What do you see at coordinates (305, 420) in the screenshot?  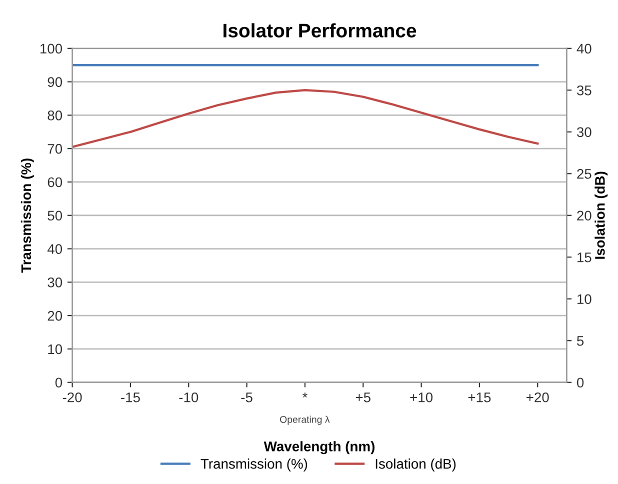 I see `text: Operating λ` at bounding box center [305, 420].